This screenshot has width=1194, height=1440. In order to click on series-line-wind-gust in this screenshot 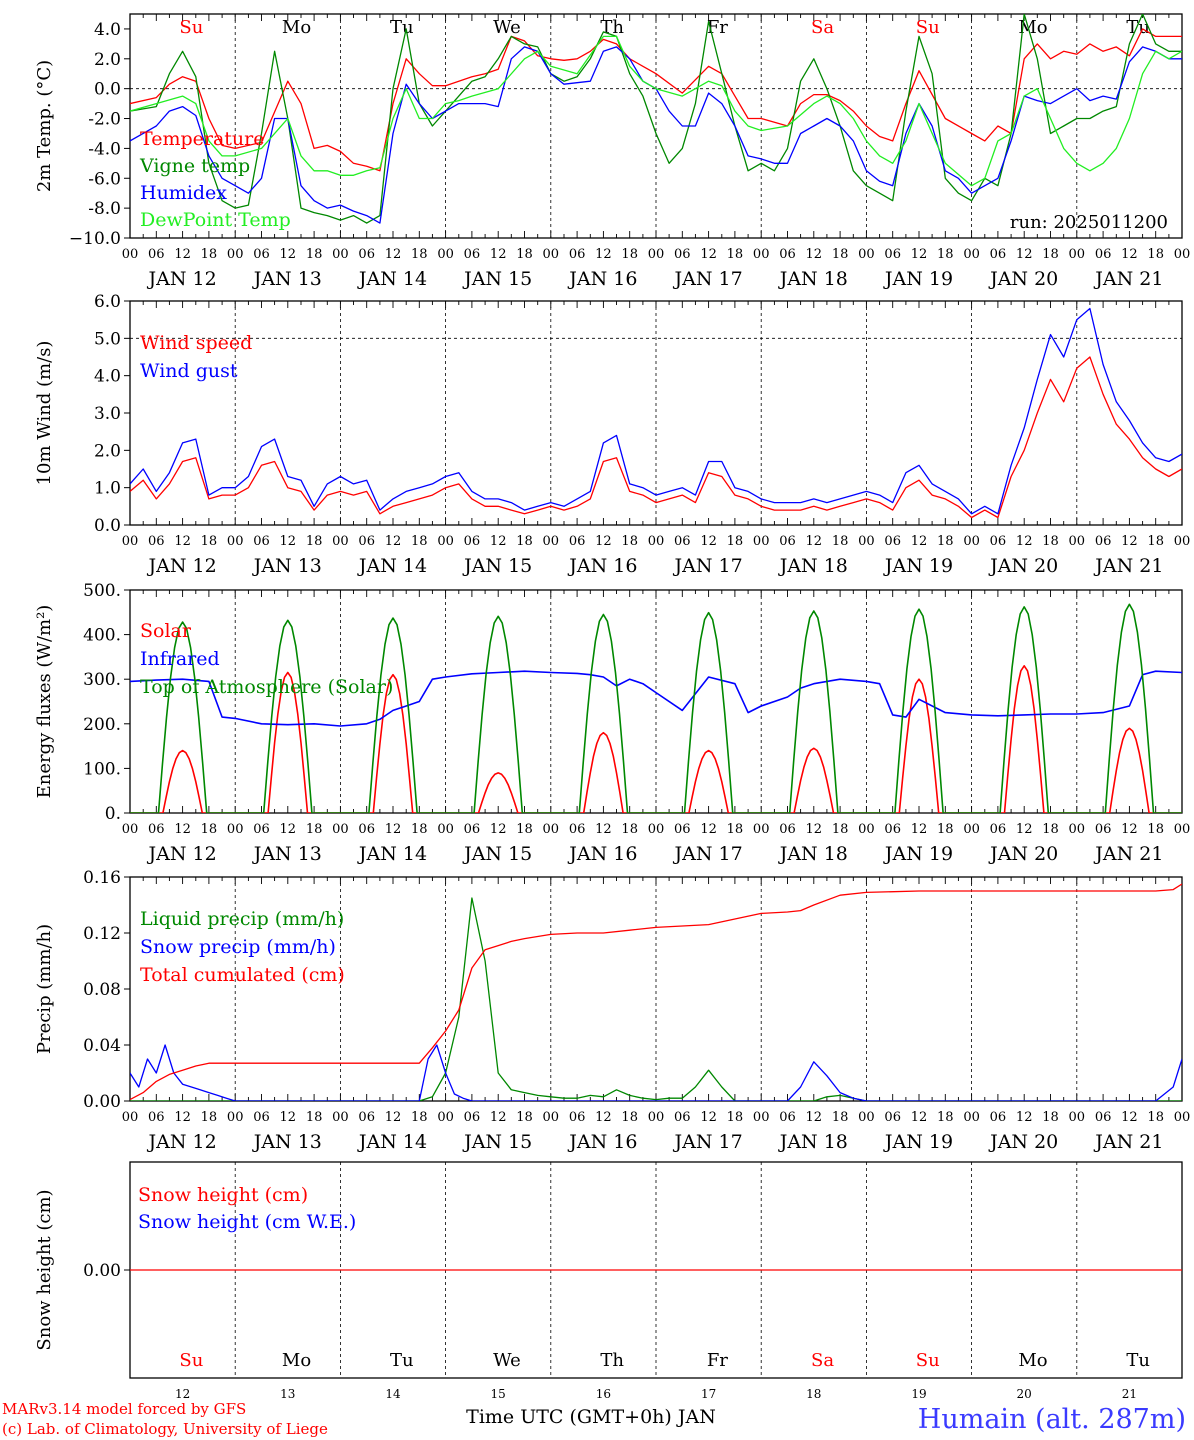, I will do `click(656, 411)`.